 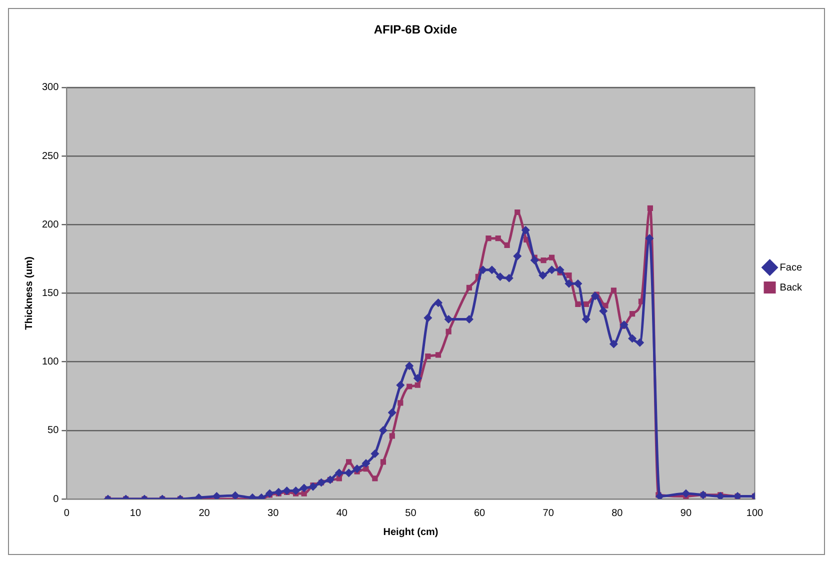 I want to click on x-tick-label: 100, so click(x=755, y=513).